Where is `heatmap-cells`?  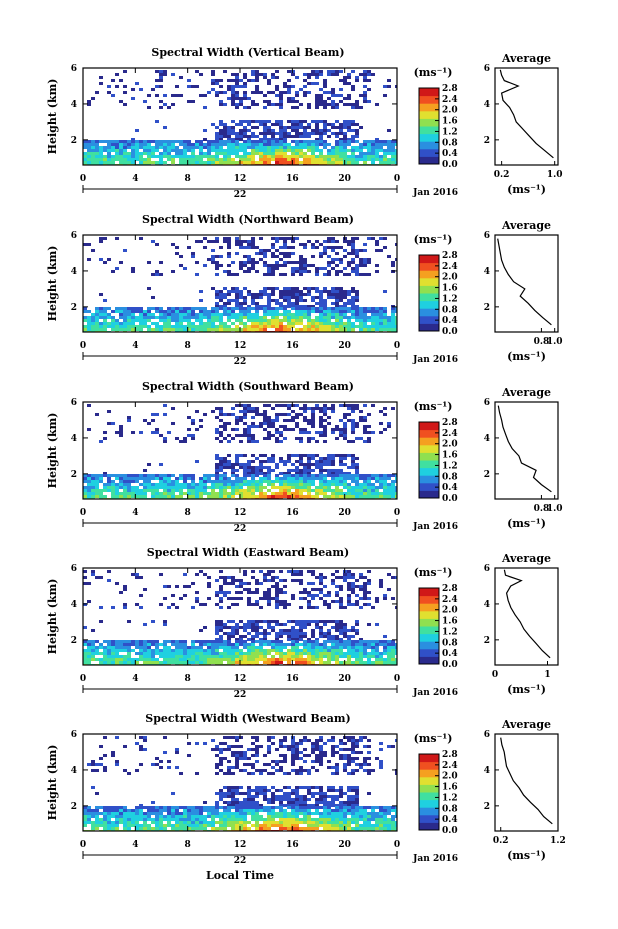 heatmap-cells is located at coordinates (240, 451).